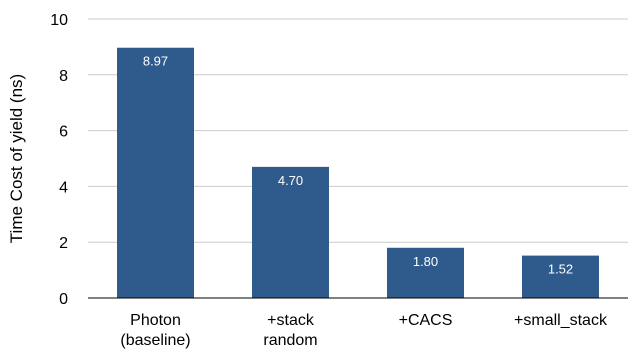 The image size is (640, 358). Describe the element at coordinates (425, 261) in the screenshot. I see `bar-value-label: 1.80` at that location.